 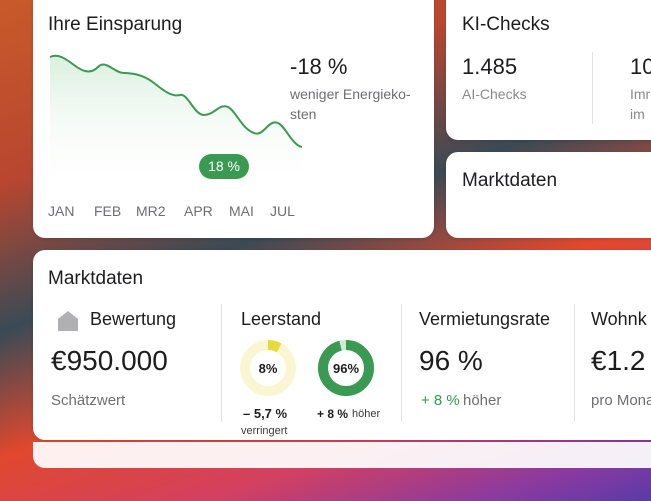 I want to click on month-label: JAN, so click(x=61, y=211).